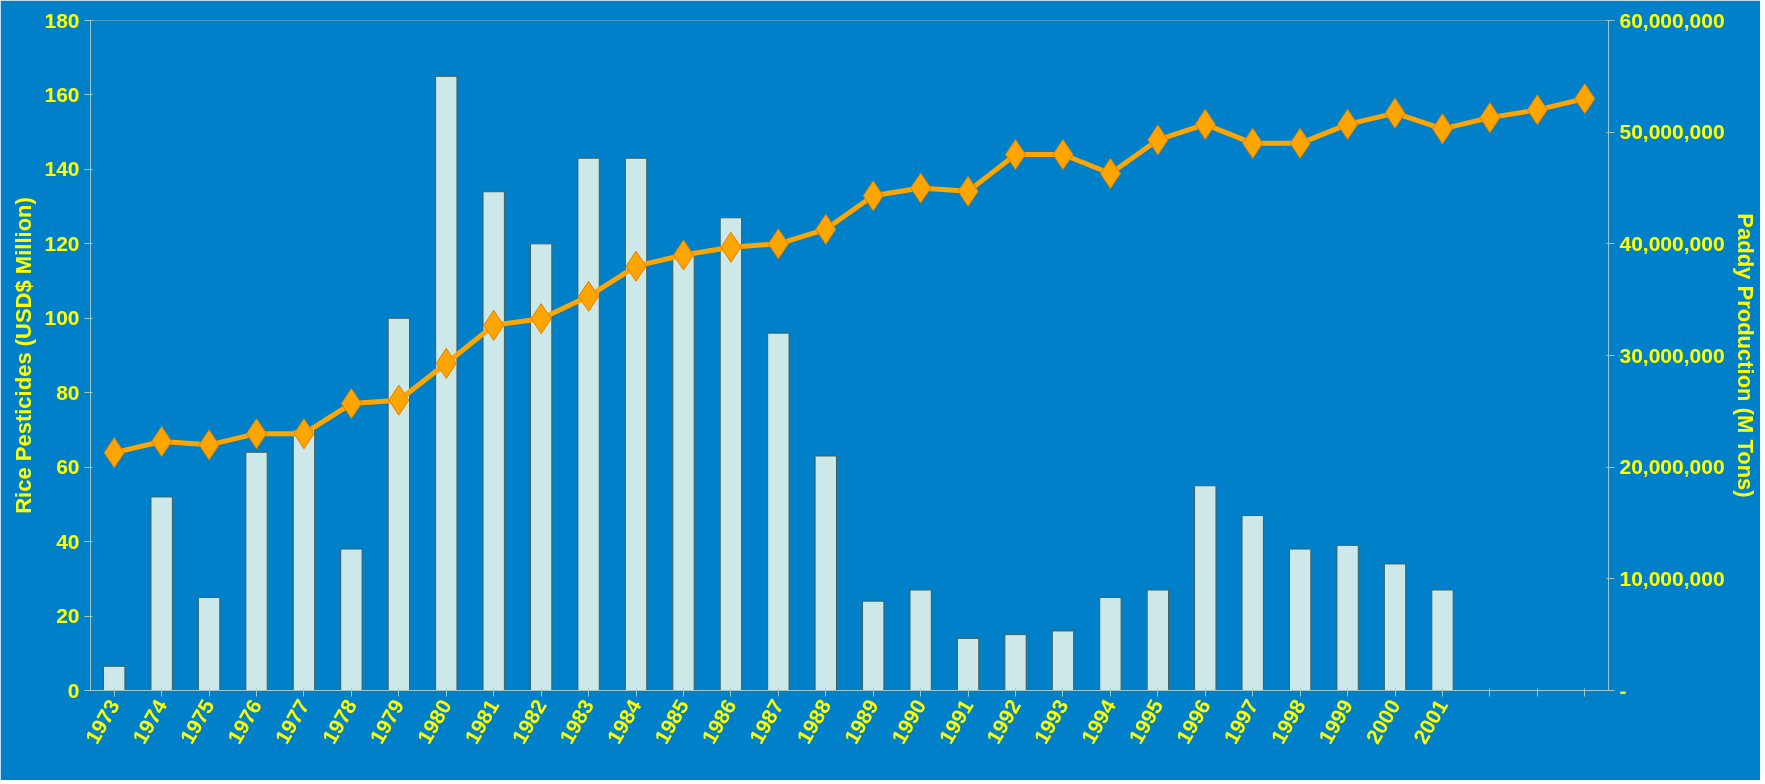 Image resolution: width=1765 pixels, height=784 pixels. What do you see at coordinates (73, 690) in the screenshot?
I see `y-tick-label: 0` at bounding box center [73, 690].